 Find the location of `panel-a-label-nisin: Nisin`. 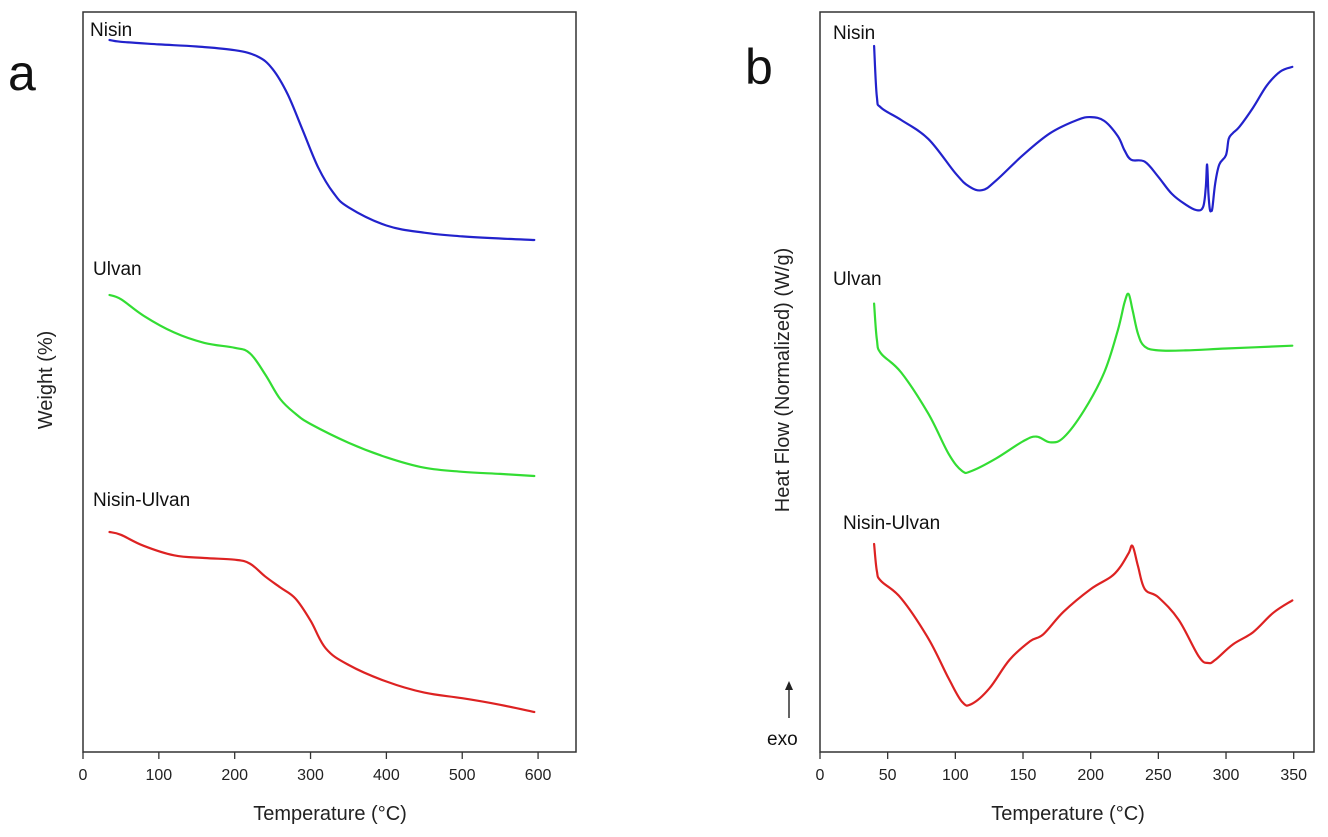

panel-a-label-nisin: Nisin is located at coordinates (111, 30).